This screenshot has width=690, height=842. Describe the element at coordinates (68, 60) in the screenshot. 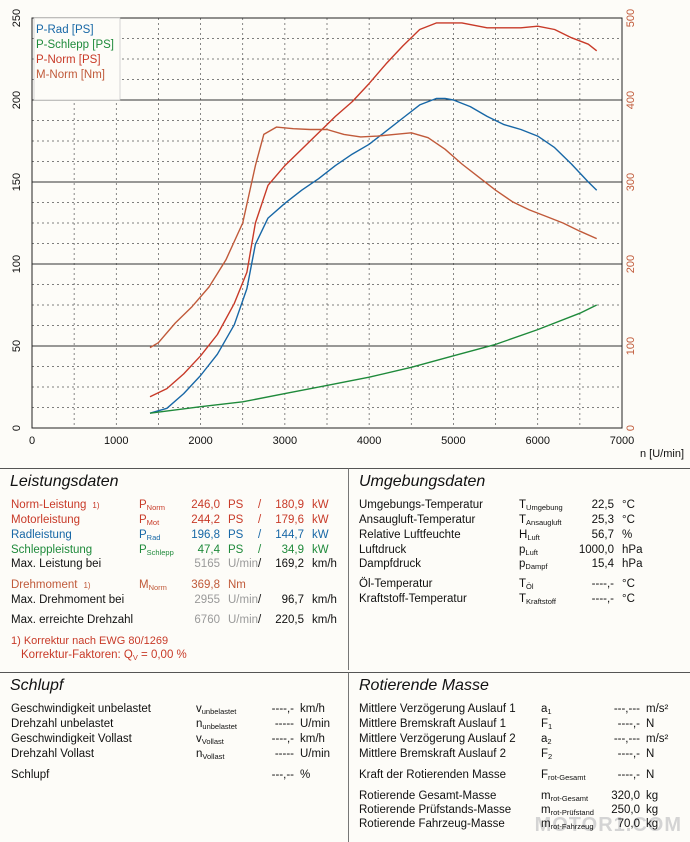

I see `legend-entry: P-Norm [PS]` at that location.